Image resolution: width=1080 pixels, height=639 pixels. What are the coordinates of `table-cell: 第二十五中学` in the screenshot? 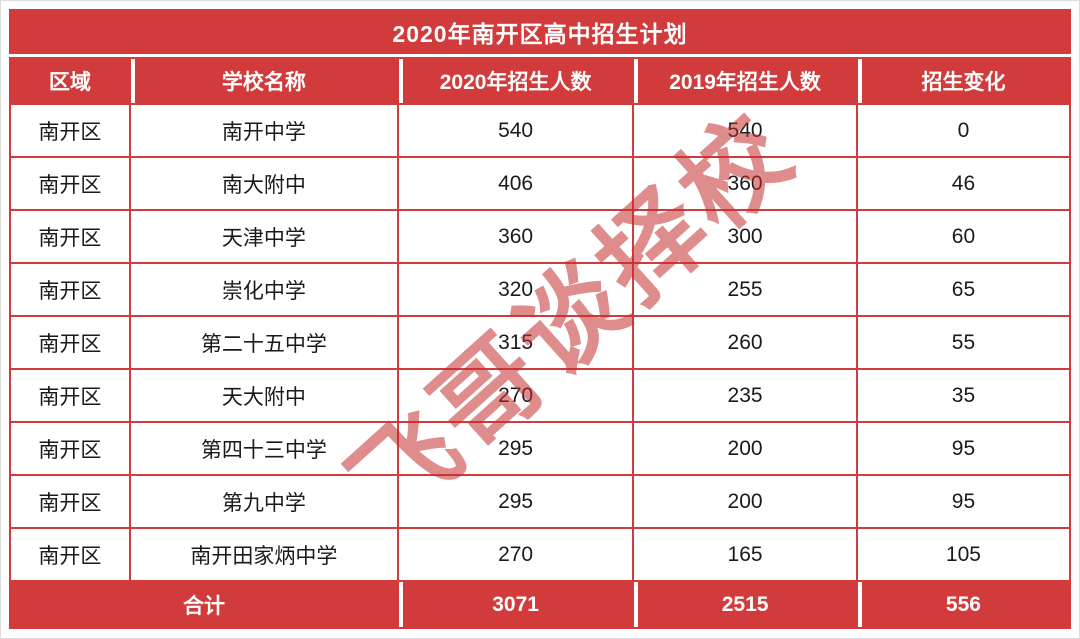 It's located at (263, 342).